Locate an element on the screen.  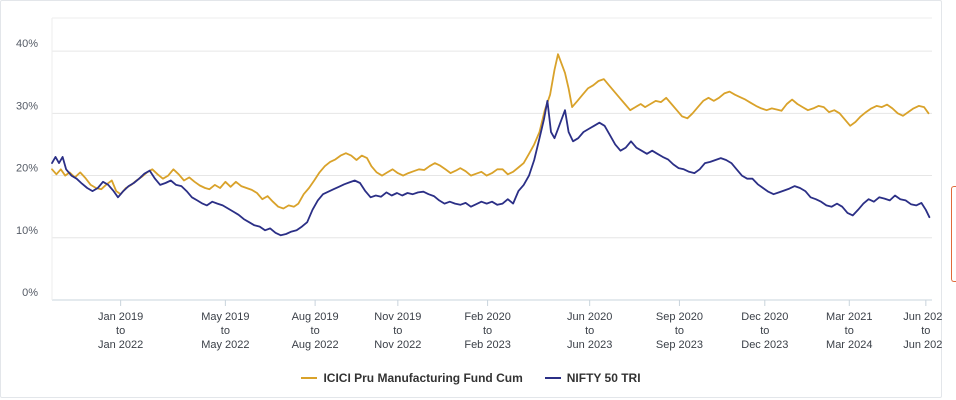
x-tick-label: May 2019 is located at coordinates (225, 317).